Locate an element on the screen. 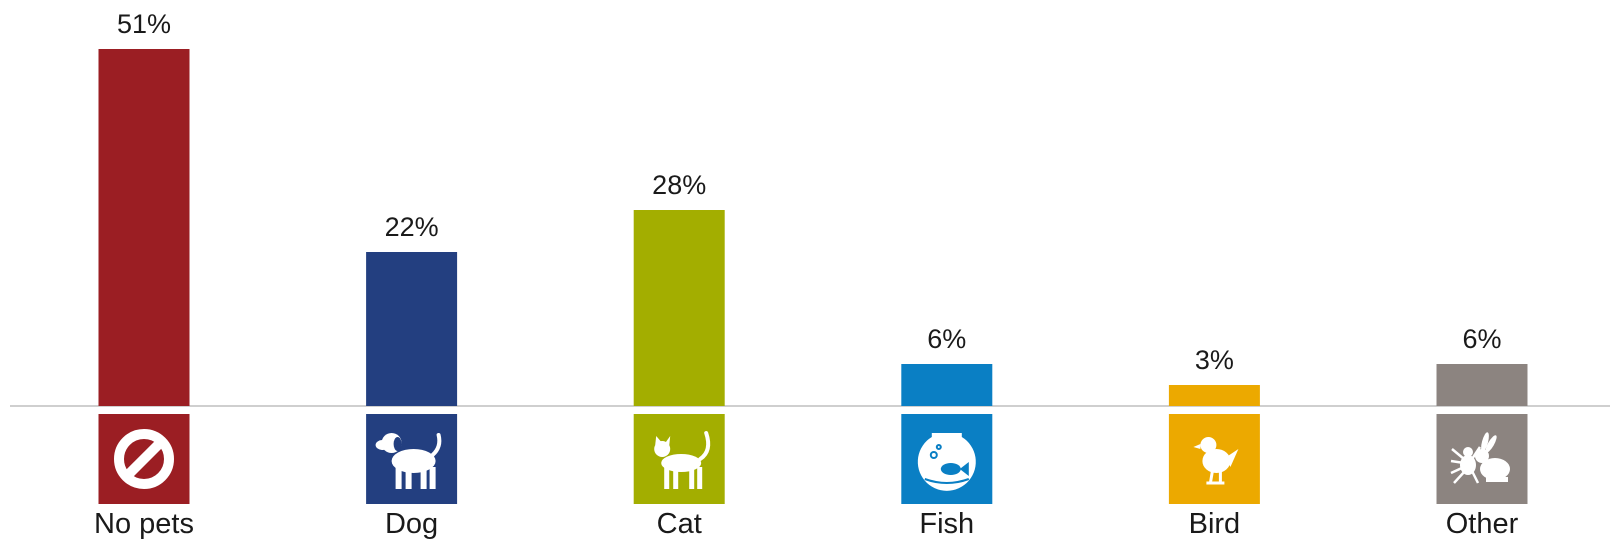 The width and height of the screenshot is (1610, 542). category-label: Fish is located at coordinates (946, 524).